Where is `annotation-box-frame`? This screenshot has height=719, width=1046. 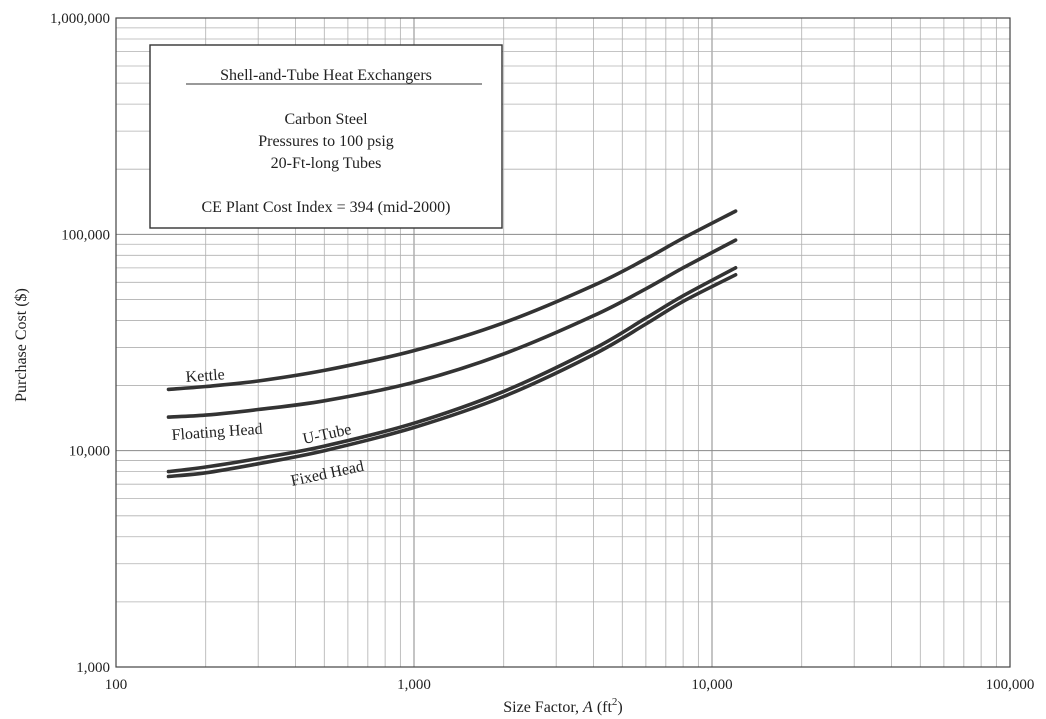
annotation-box-frame is located at coordinates (326, 136).